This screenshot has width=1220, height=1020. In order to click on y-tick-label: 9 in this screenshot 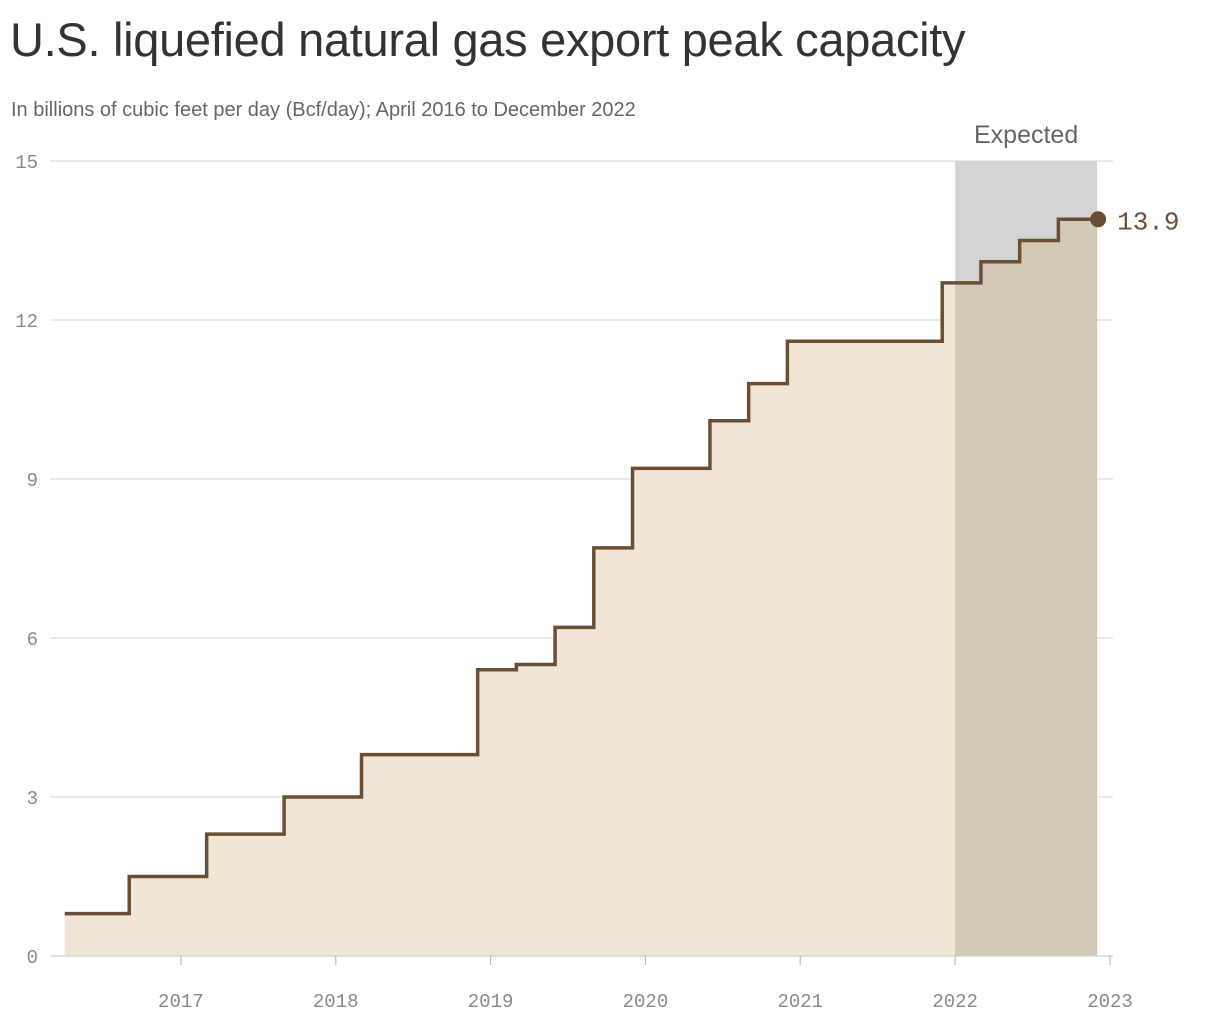, I will do `click(32, 481)`.